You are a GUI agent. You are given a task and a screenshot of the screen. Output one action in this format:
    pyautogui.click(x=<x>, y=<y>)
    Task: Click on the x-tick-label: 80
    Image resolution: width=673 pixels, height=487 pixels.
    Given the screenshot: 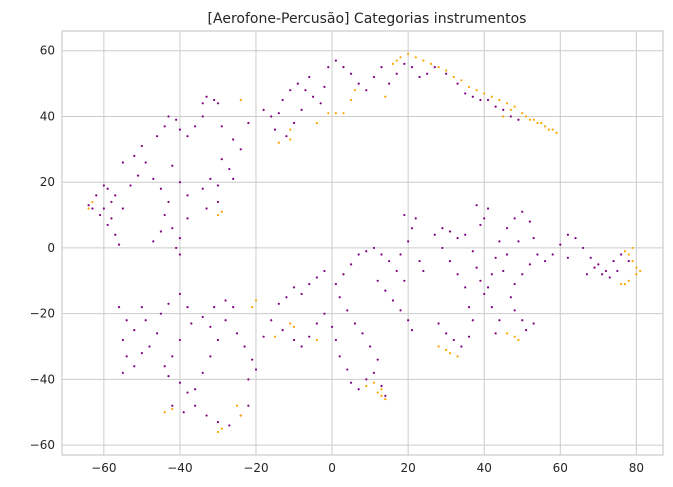 What is the action you would take?
    pyautogui.click(x=636, y=468)
    